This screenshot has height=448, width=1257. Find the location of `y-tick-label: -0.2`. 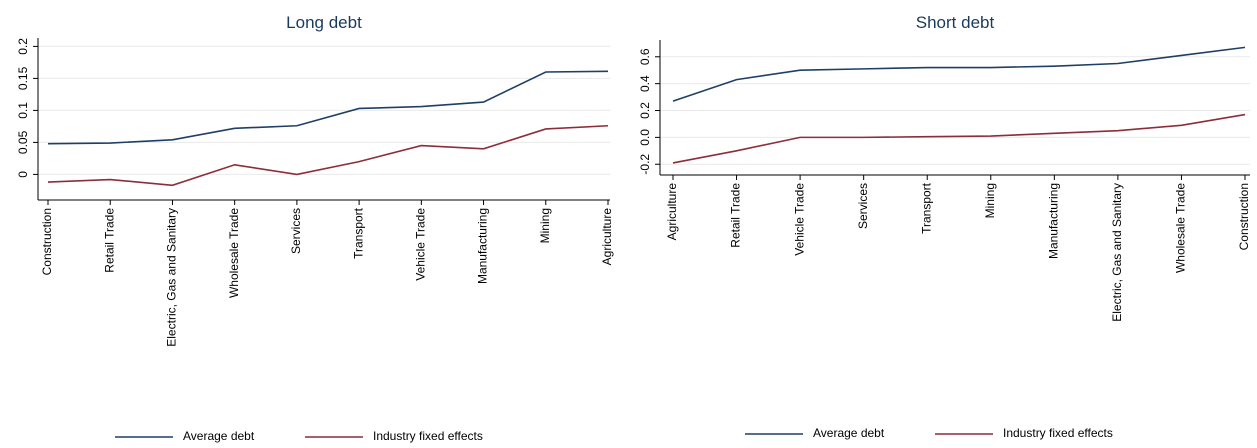

y-tick-label: -0.2 is located at coordinates (645, 164).